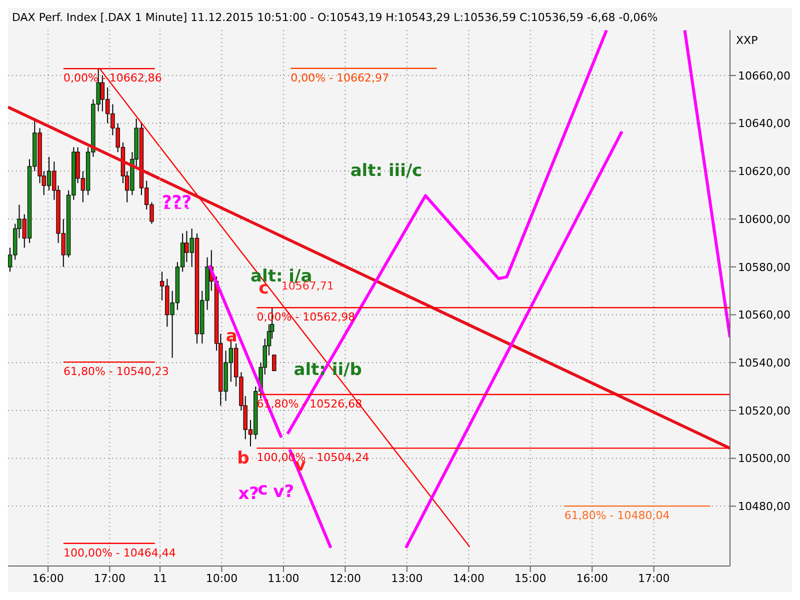 The height and width of the screenshot is (600, 800). I want to click on x-tick-label: 11, so click(160, 578).